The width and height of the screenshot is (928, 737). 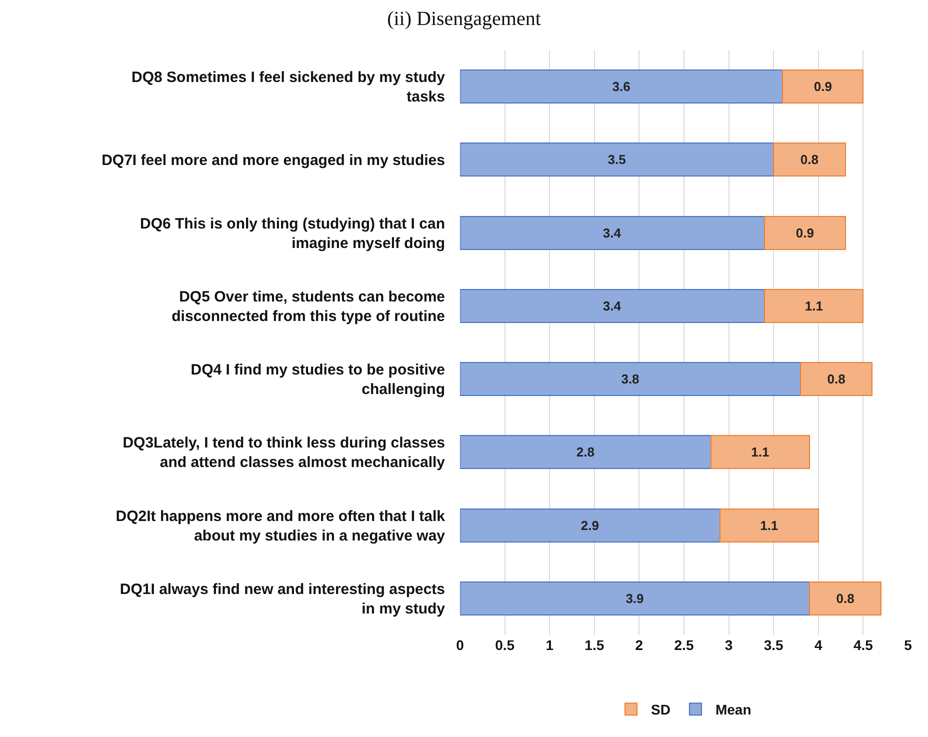 I want to click on x-tick-label: 4, so click(x=818, y=645).